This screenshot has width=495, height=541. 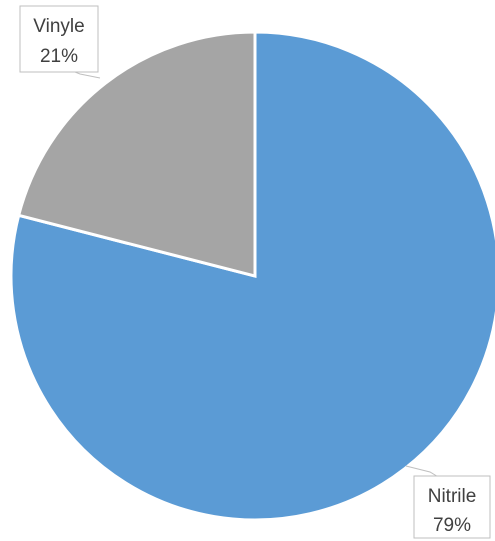 I want to click on vinyle-label-name: Vinyle, so click(x=58, y=26).